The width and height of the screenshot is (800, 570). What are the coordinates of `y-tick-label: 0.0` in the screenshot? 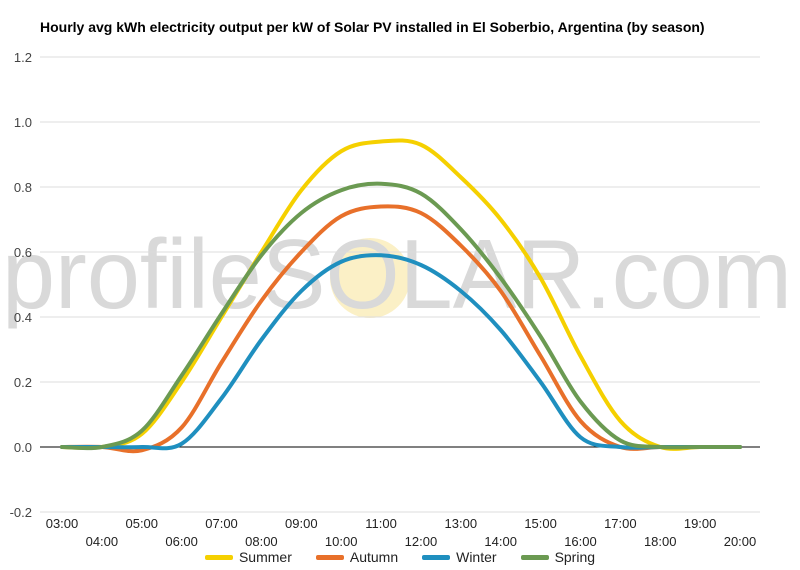 It's located at (23, 447).